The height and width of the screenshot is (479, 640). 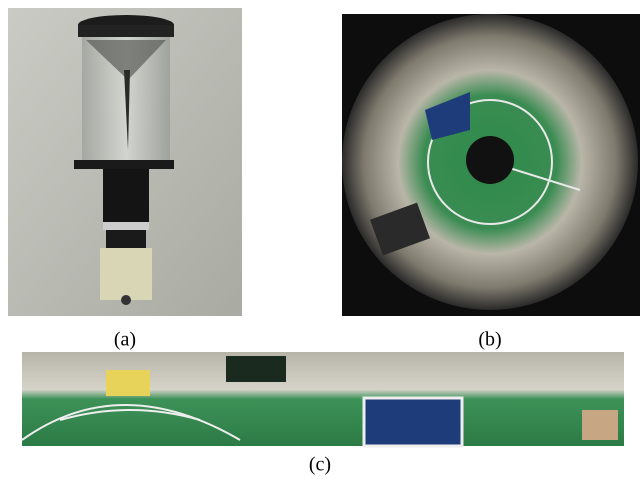 What do you see at coordinates (320, 465) in the screenshot?
I see `panel-label: (c)` at bounding box center [320, 465].